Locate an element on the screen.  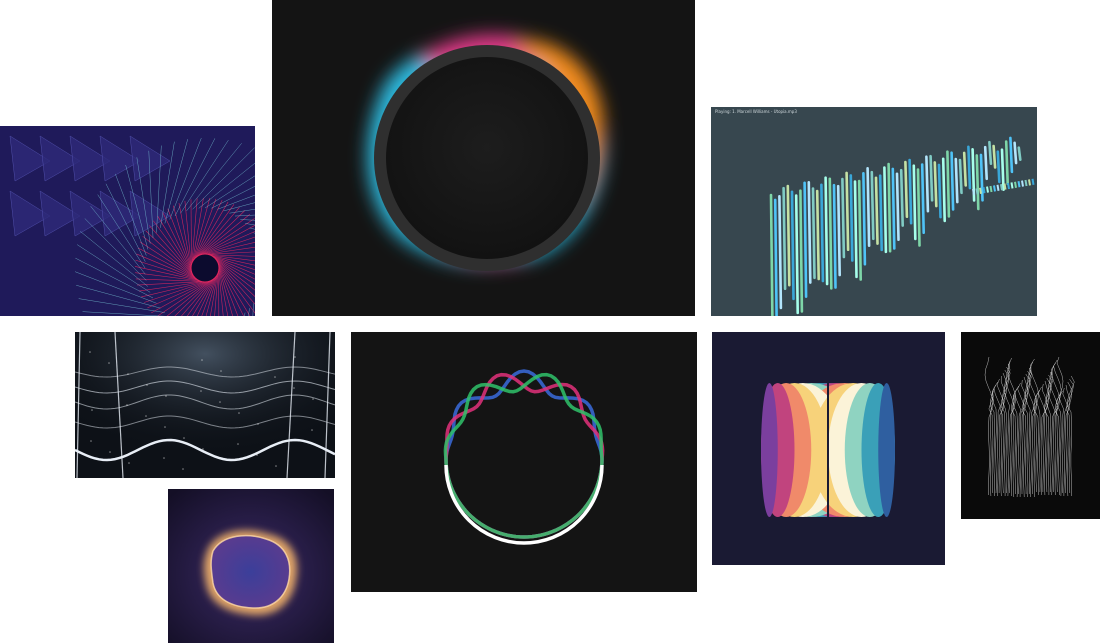
hairlines-image is located at coordinates (1030, 425).